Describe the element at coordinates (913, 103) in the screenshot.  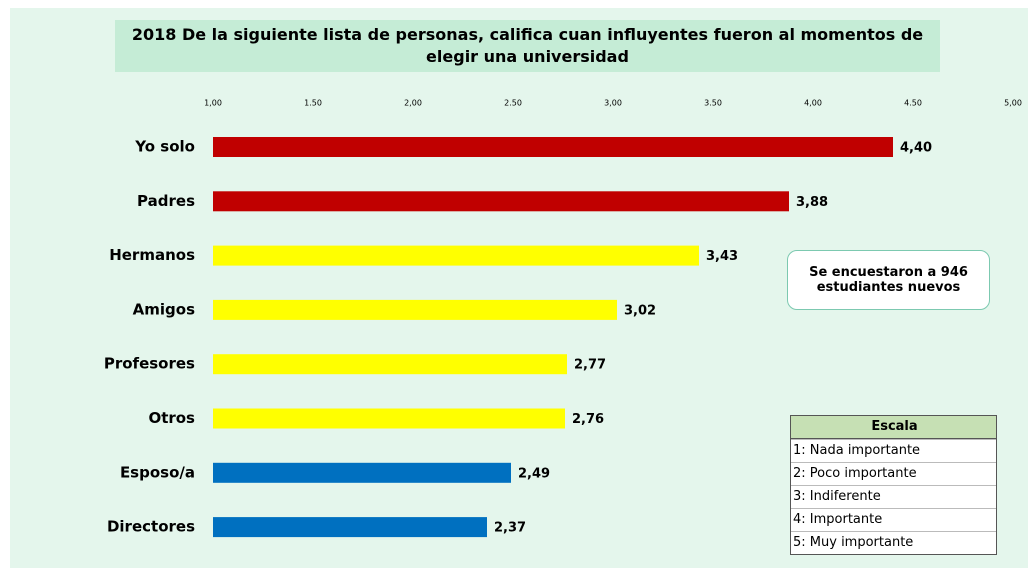
I see `x-tick-label: 4.50` at that location.